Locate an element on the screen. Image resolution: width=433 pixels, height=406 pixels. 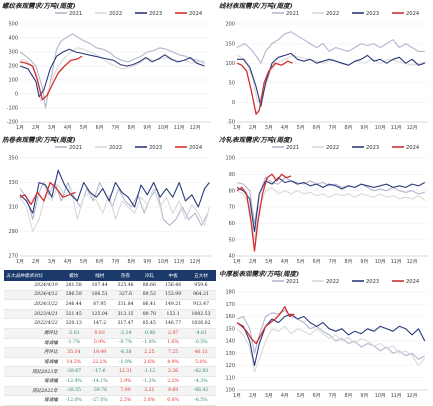
table-cell: -12.0% is located at coordinates (73, 400).